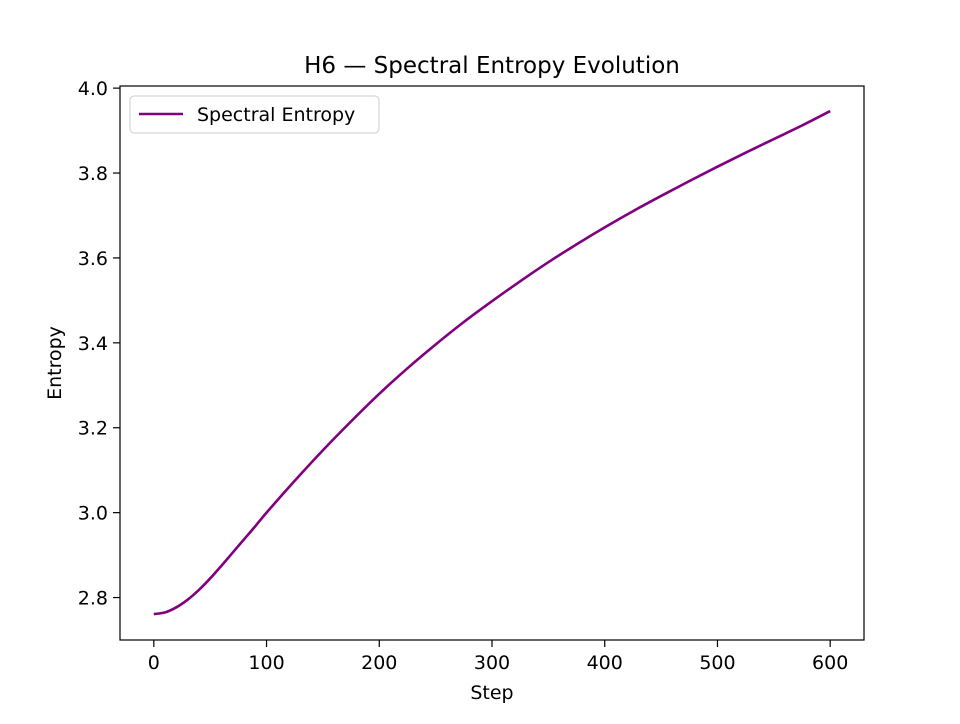 The width and height of the screenshot is (960, 724). I want to click on legend-label-spectral-entropy: Spectral Entropy, so click(276, 115).